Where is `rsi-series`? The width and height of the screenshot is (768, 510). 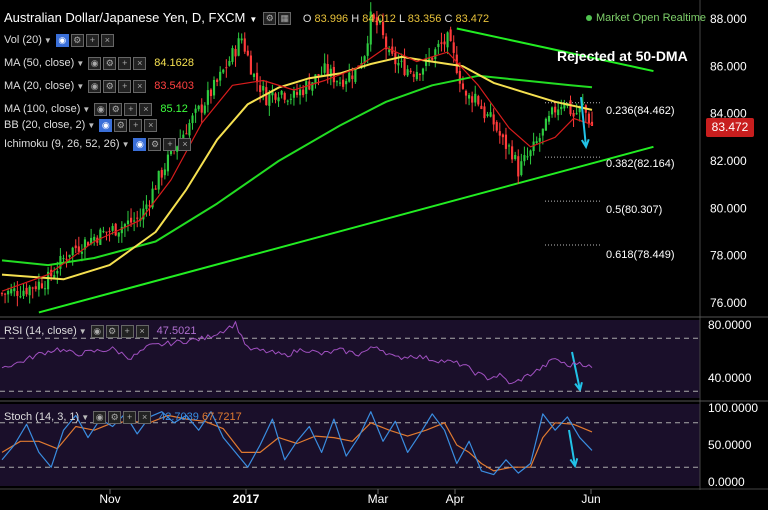
rsi-series is located at coordinates (350, 356).